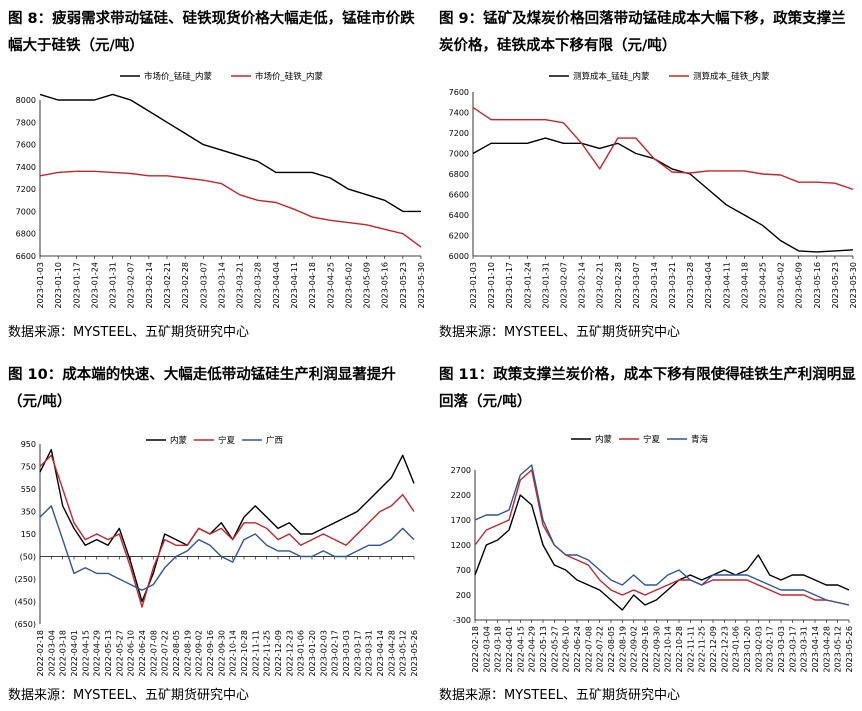 The width and height of the screenshot is (862, 711). I want to click on x-tick-label: 2023-05-16, so click(385, 285).